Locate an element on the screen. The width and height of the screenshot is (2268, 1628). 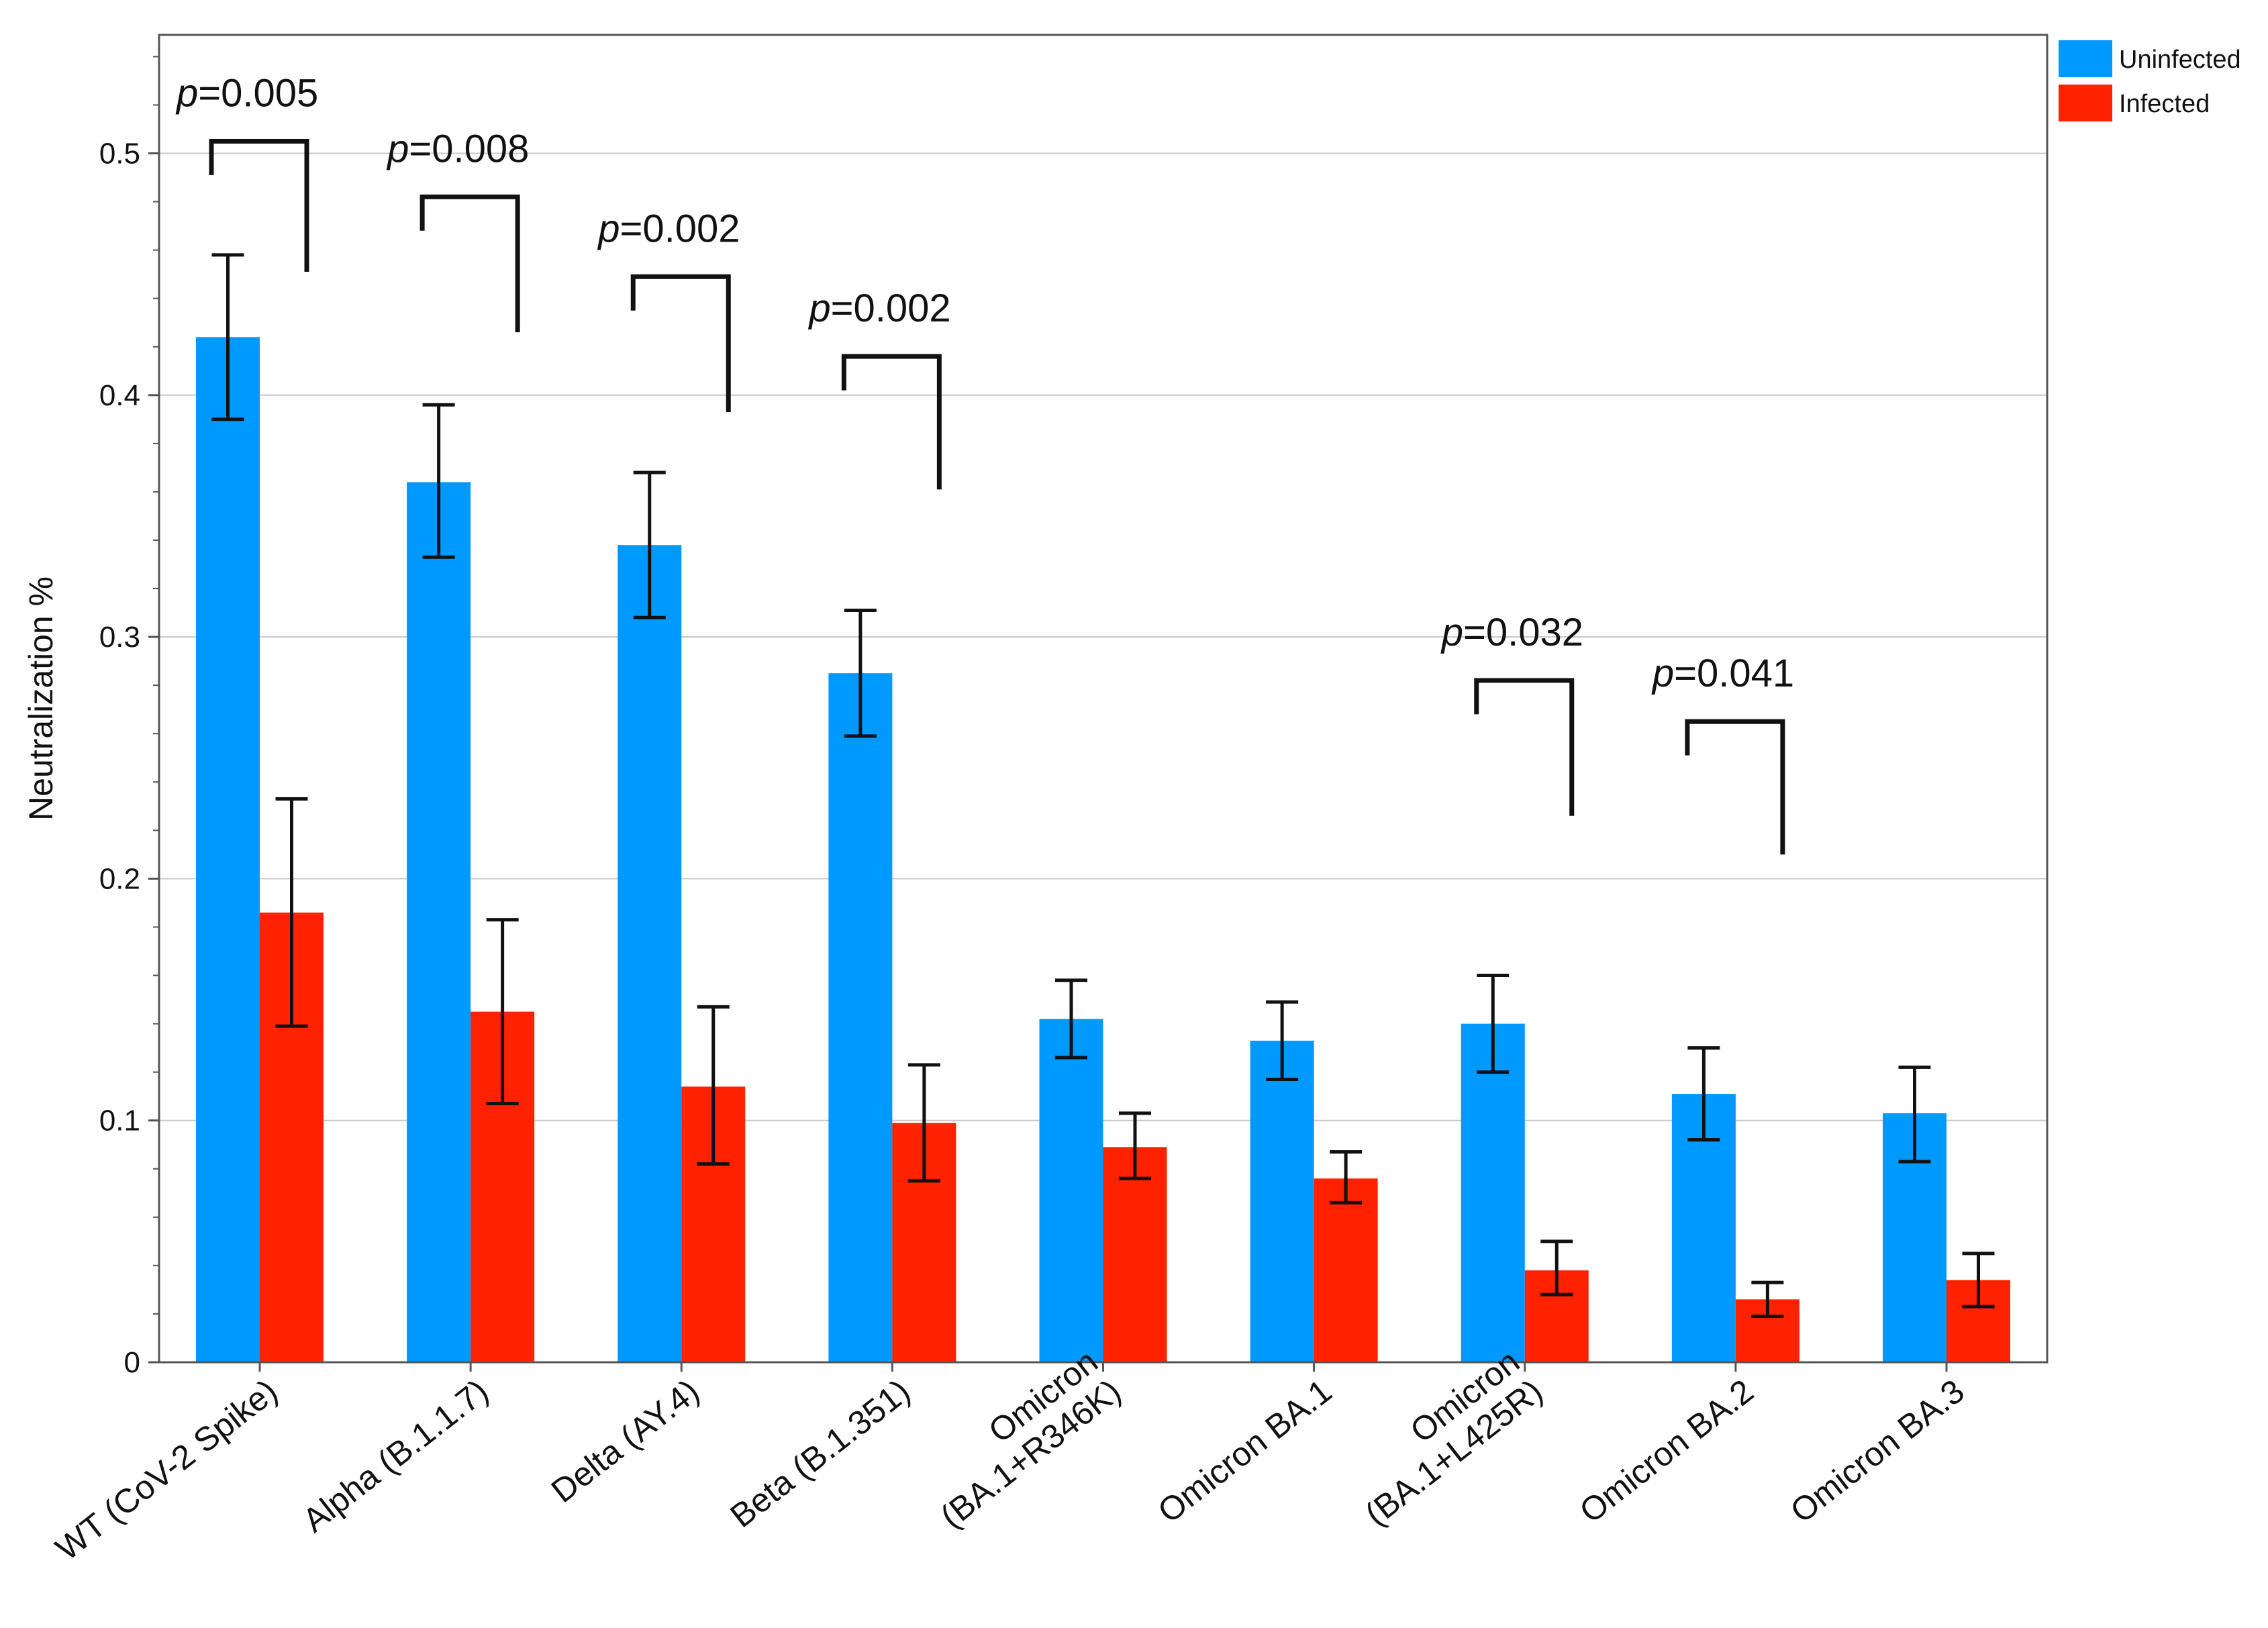
x-tick-label-line: Delta (AY.4) is located at coordinates (625, 1441).